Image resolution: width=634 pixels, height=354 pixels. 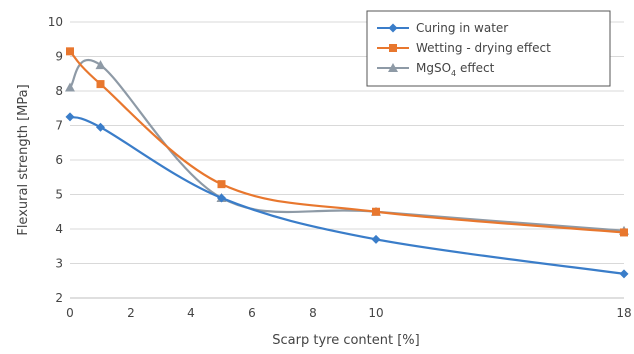 What do you see at coordinates (475, 68) in the screenshot?
I see `legend-label-tail: effect` at bounding box center [475, 68].